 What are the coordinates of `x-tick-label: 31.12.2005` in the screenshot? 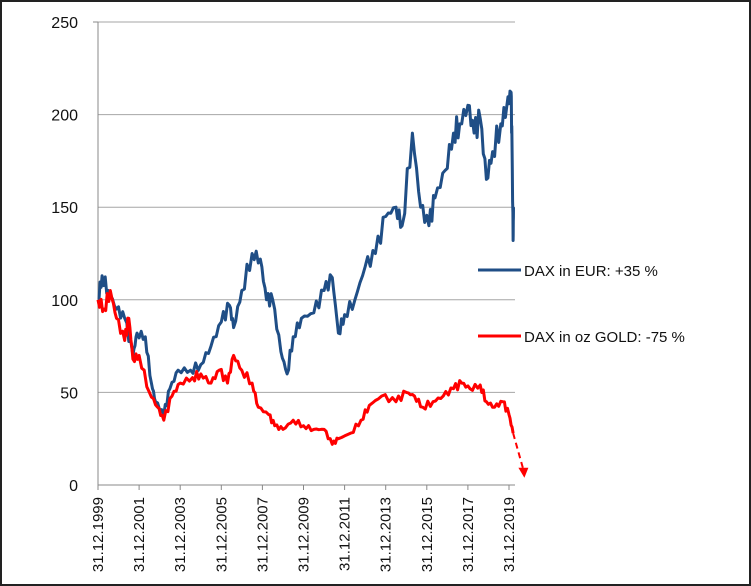 It's located at (221, 534).